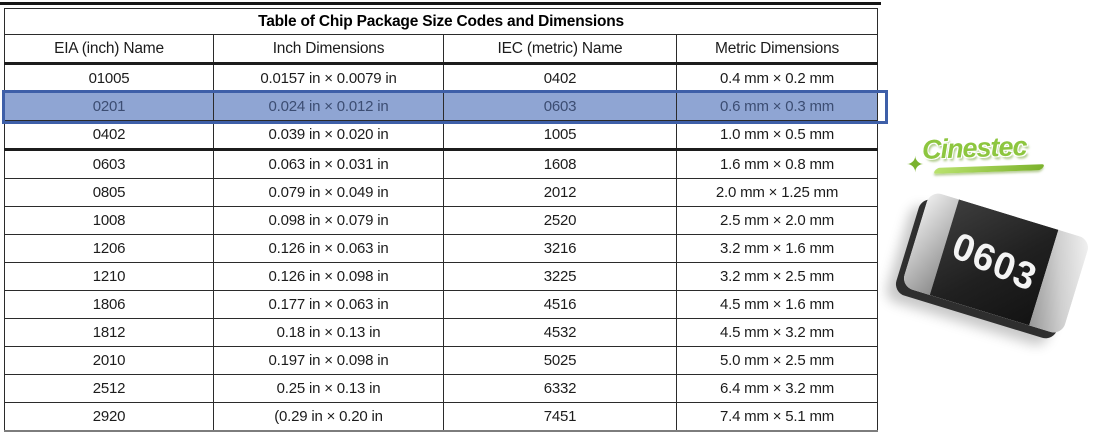 Image resolution: width=1093 pixels, height=432 pixels. Describe the element at coordinates (328, 220) in the screenshot. I see `table-cell: 0.098 in × 0.079 in` at that location.